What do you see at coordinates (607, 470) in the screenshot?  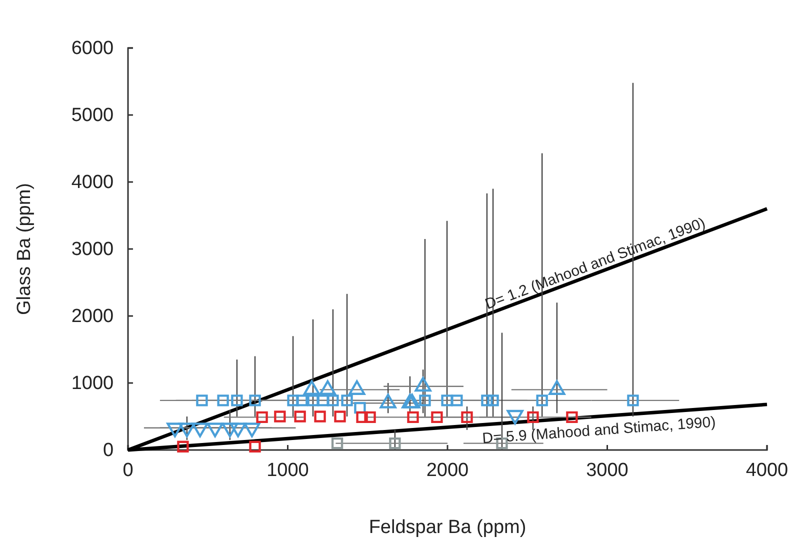 I see `x-tick-label: 3000` at bounding box center [607, 470].